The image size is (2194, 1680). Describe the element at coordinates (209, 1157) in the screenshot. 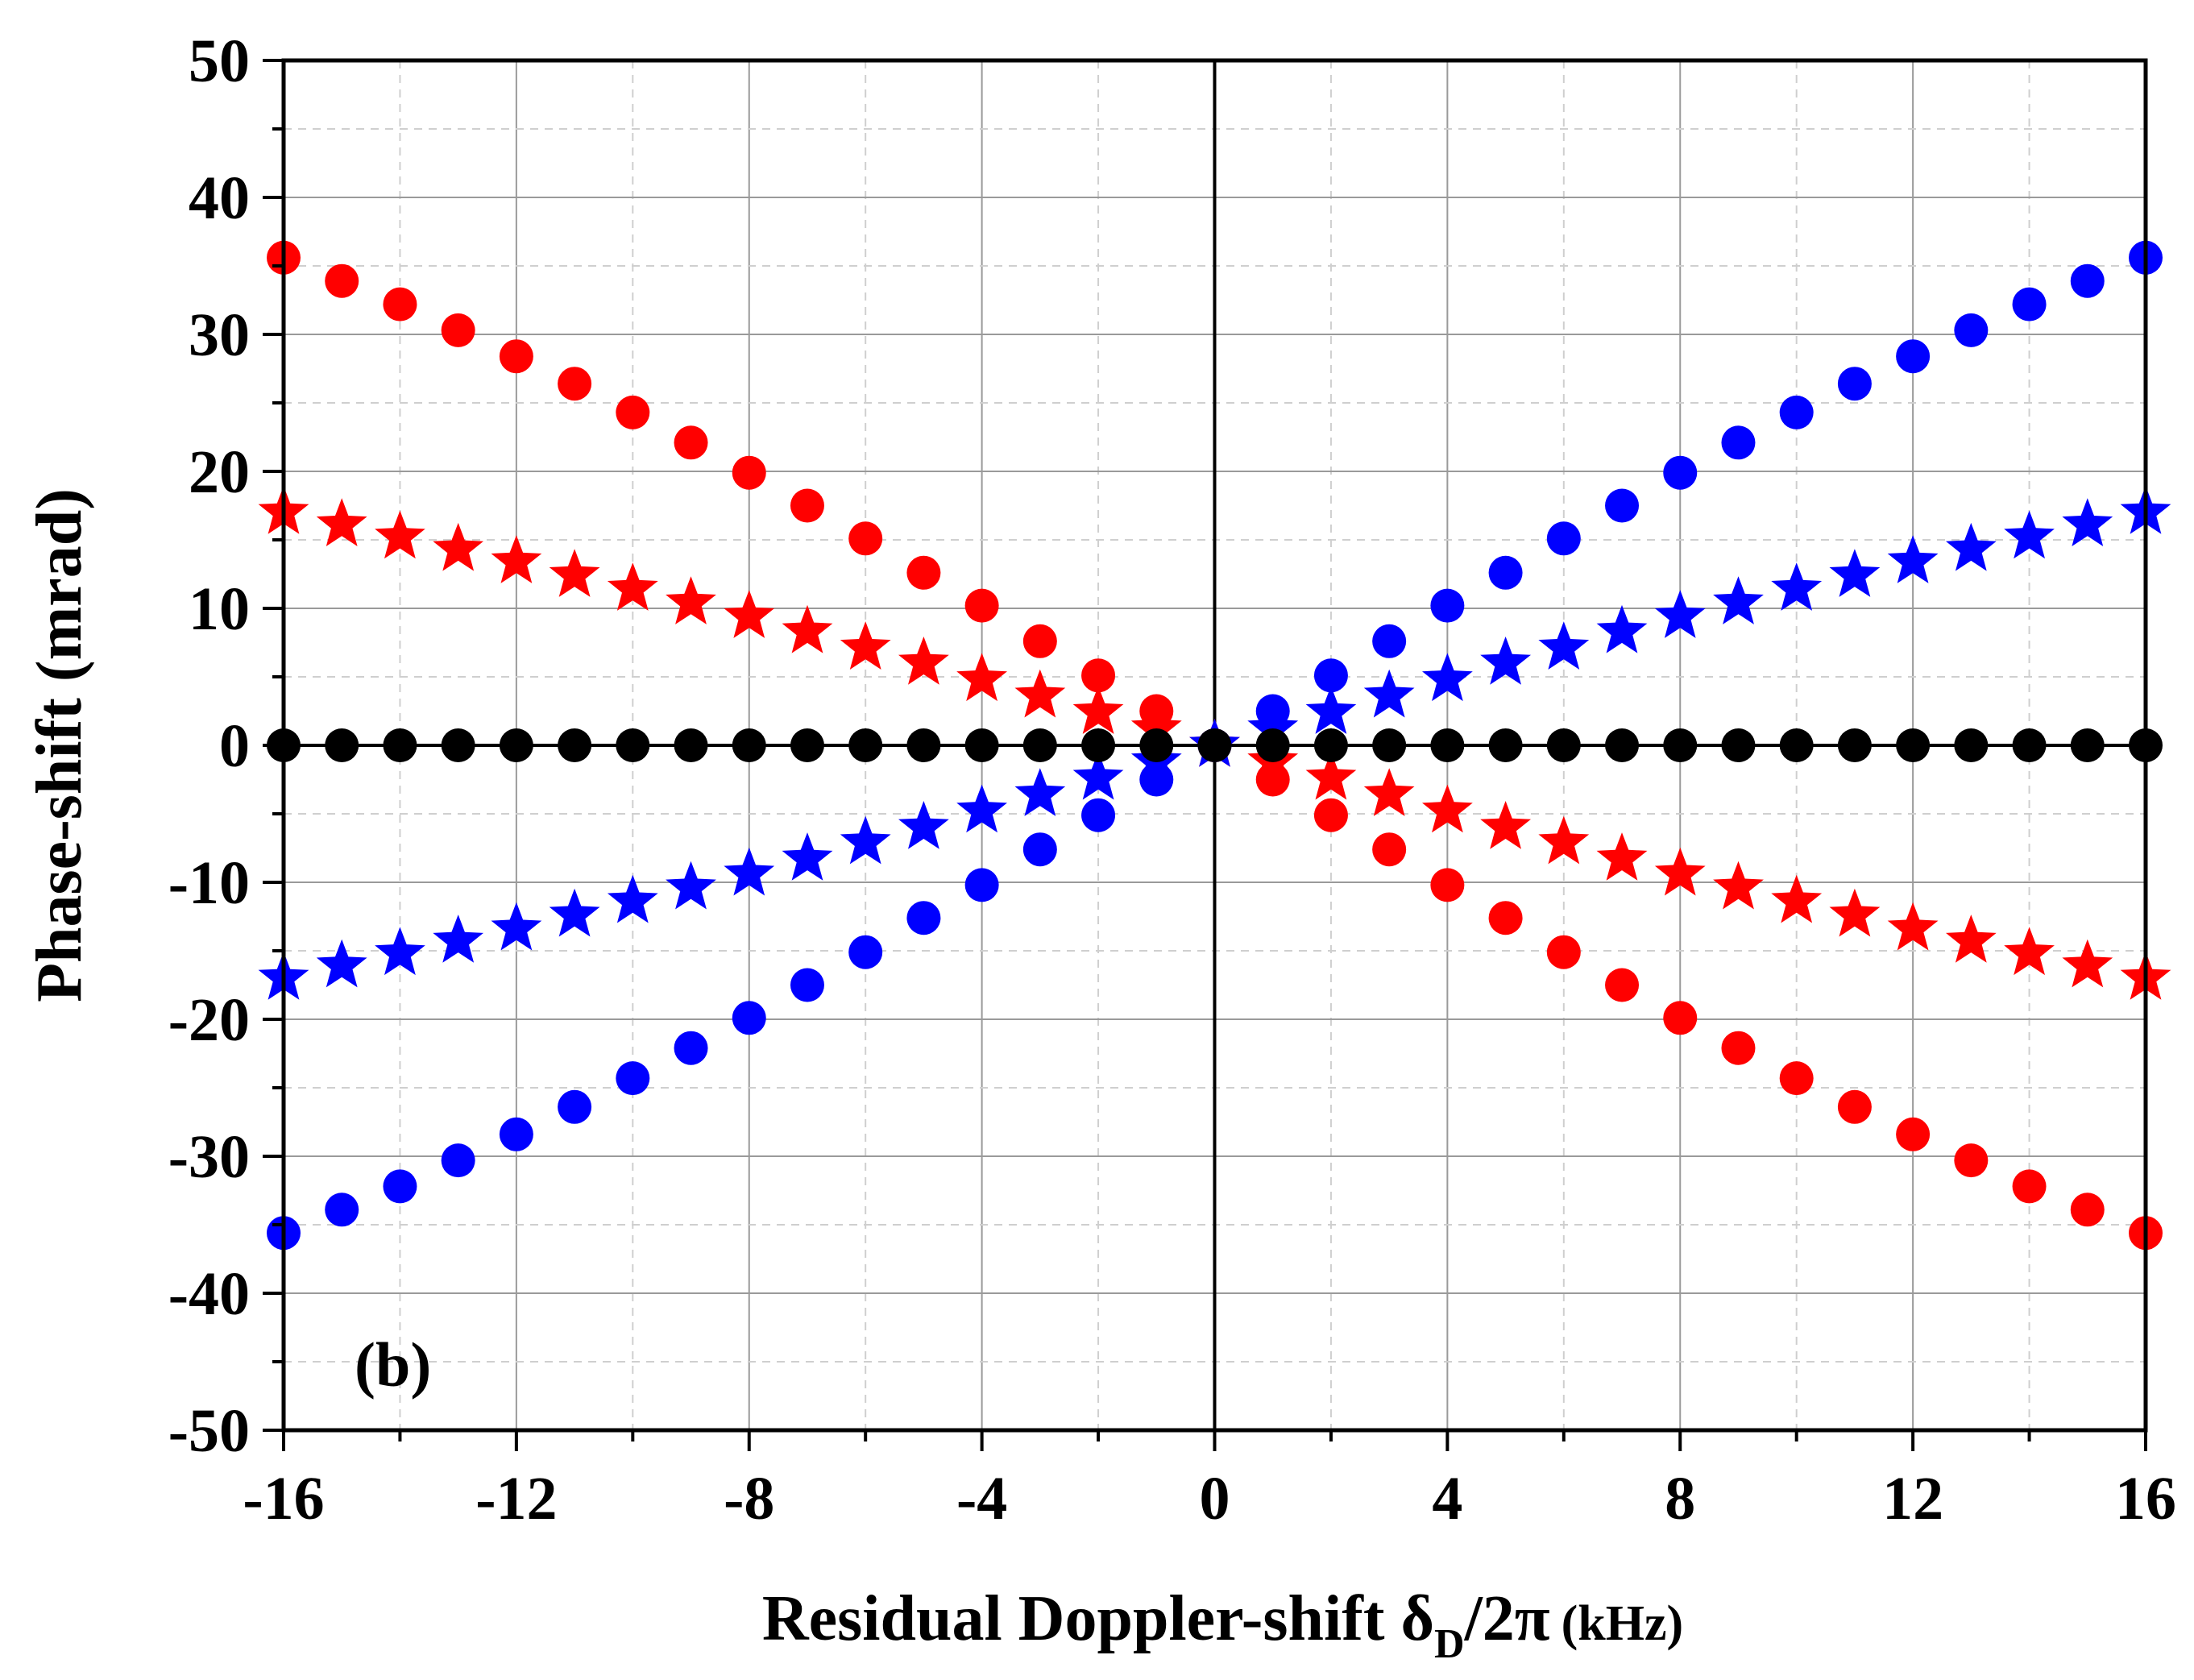

I see `y-tick-label: -30` at that location.